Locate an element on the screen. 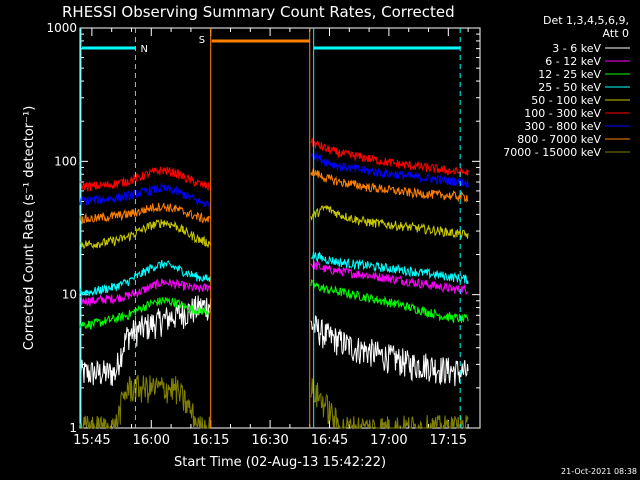 The width and height of the screenshot is (640, 480). series-50-100-keV is located at coordinates (274, 227).